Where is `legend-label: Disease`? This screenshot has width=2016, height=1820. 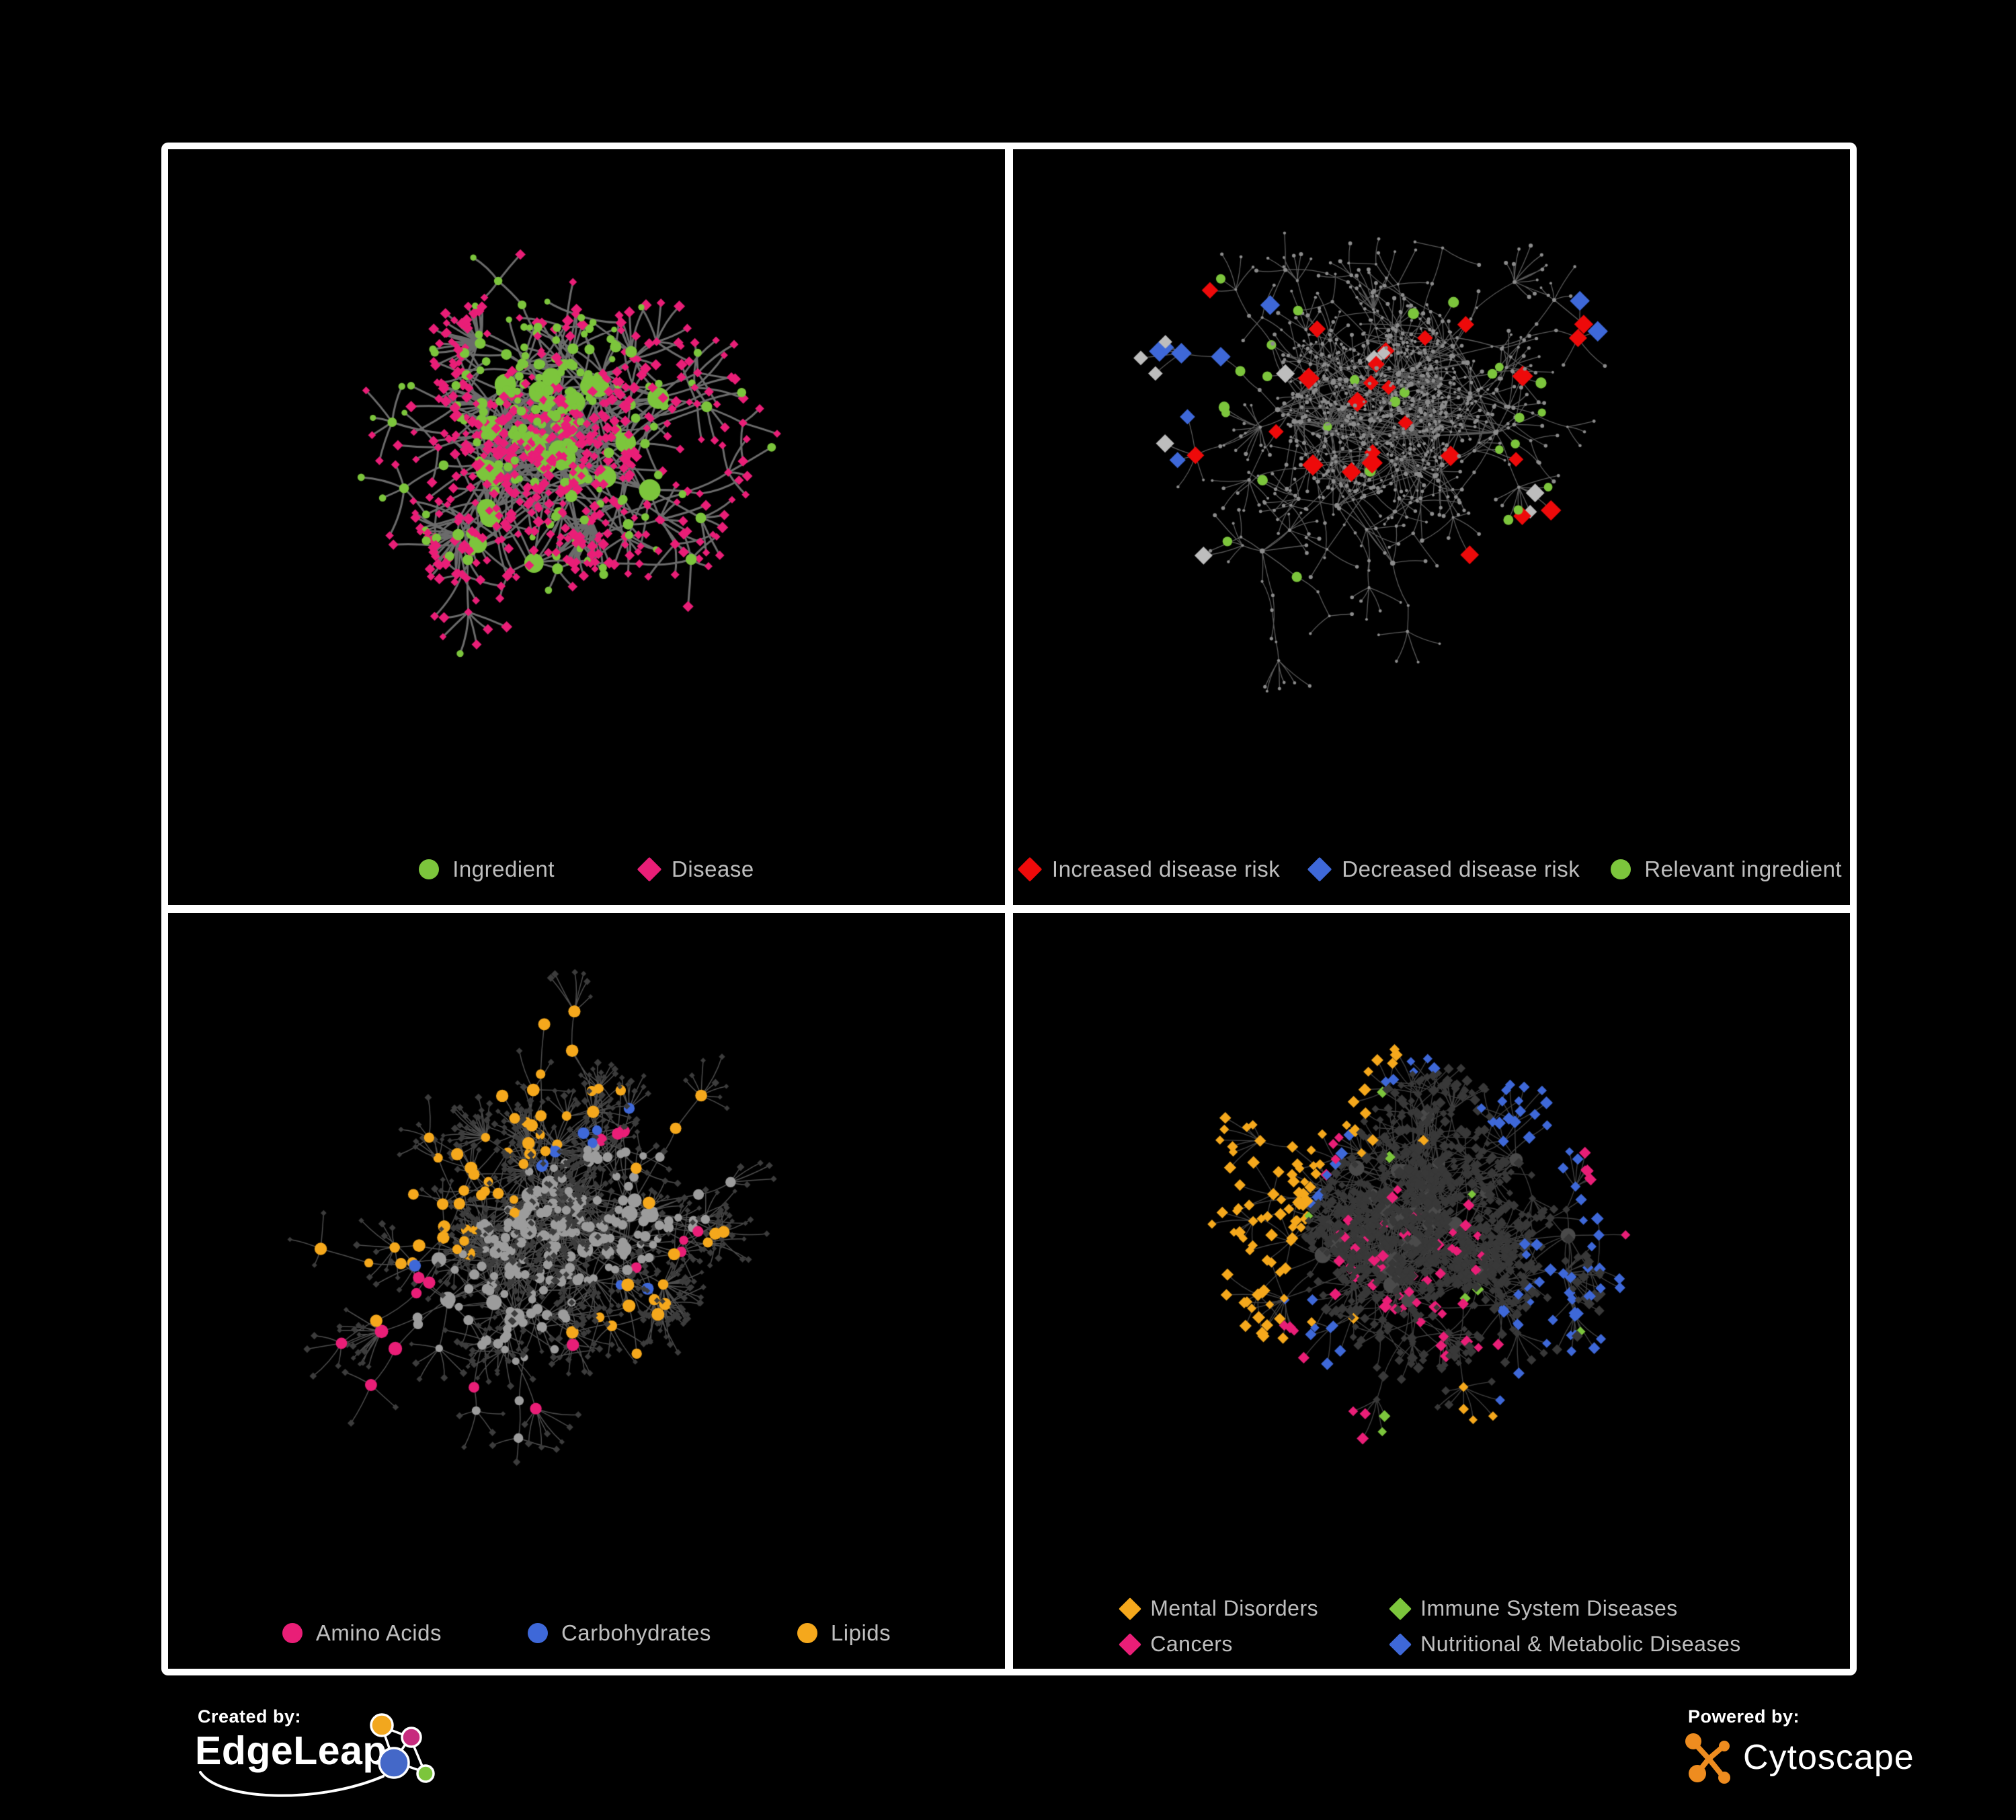
legend-label: Disease is located at coordinates (713, 869).